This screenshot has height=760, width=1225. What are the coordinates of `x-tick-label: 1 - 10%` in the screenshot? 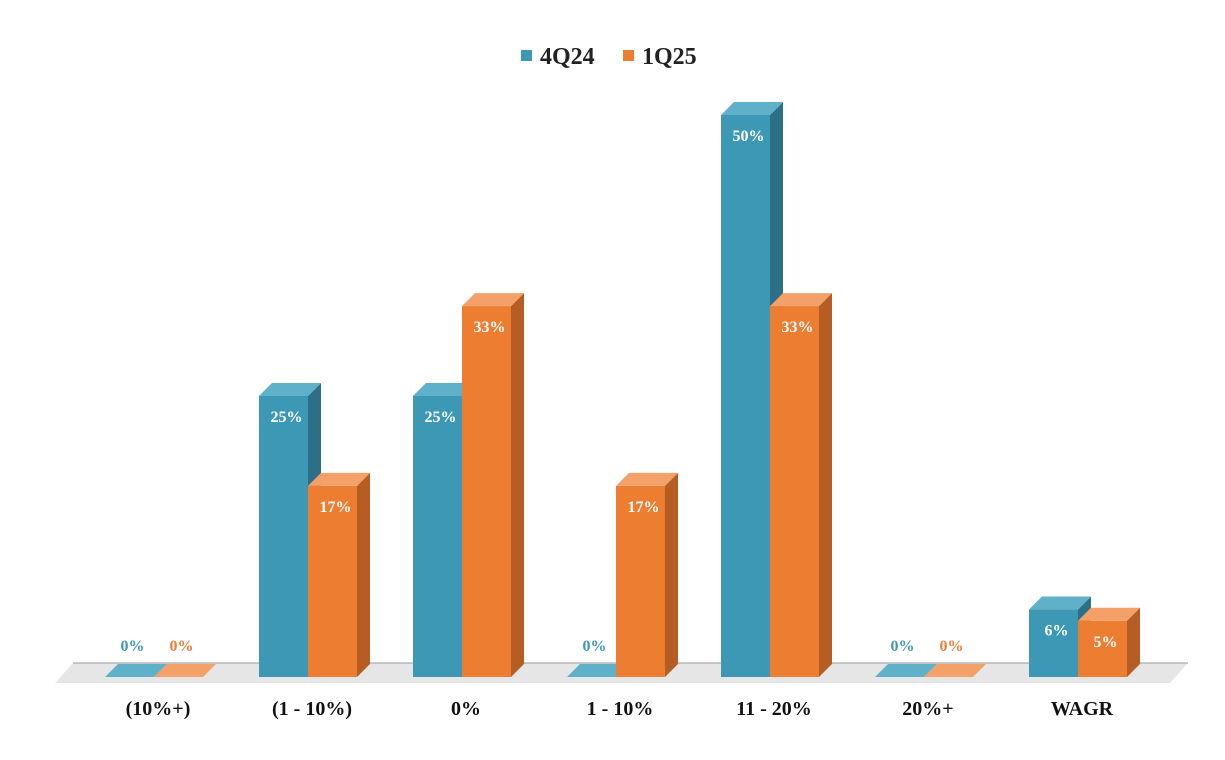 It's located at (620, 709).